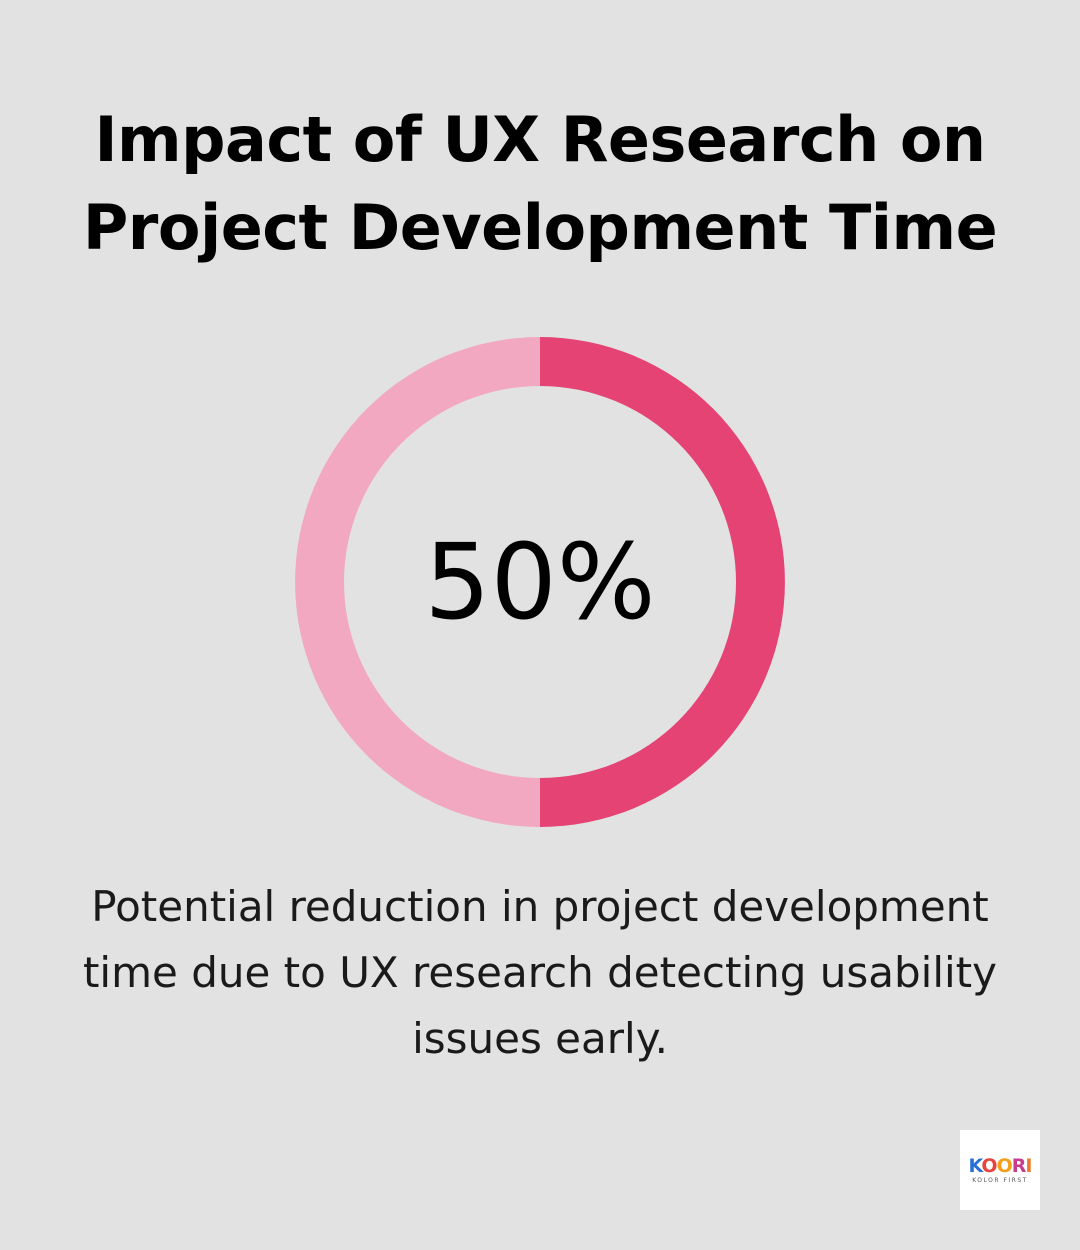  What do you see at coordinates (1028, 1166) in the screenshot?
I see `logo-letter-5: I` at bounding box center [1028, 1166].